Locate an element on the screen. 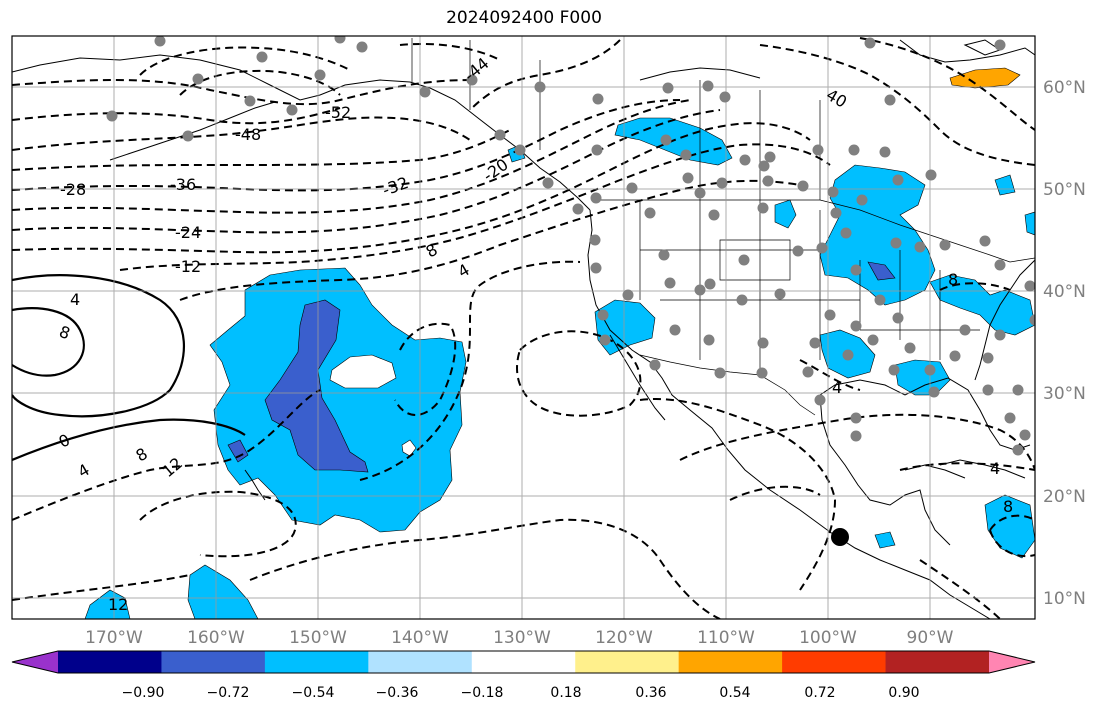  location-marker is located at coordinates (840, 537).